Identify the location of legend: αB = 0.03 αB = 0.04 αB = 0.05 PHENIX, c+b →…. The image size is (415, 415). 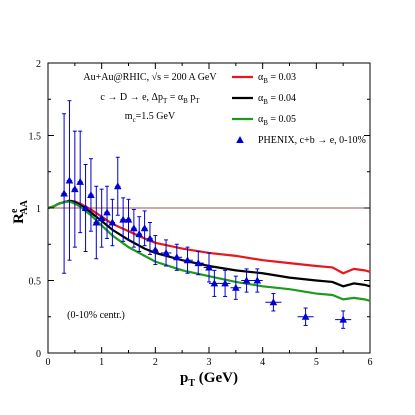
(299, 109).